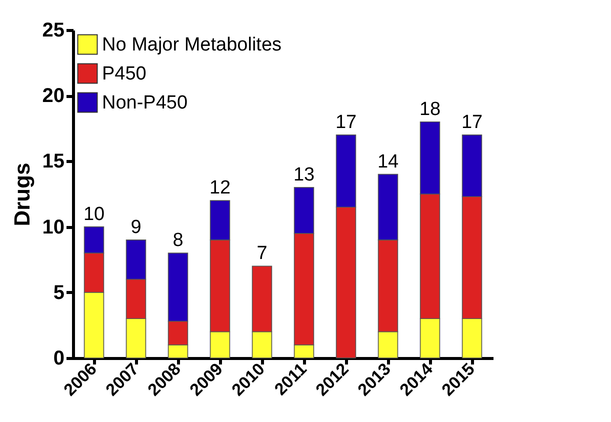  Describe the element at coordinates (94, 214) in the screenshot. I see `total-label: 10` at that location.